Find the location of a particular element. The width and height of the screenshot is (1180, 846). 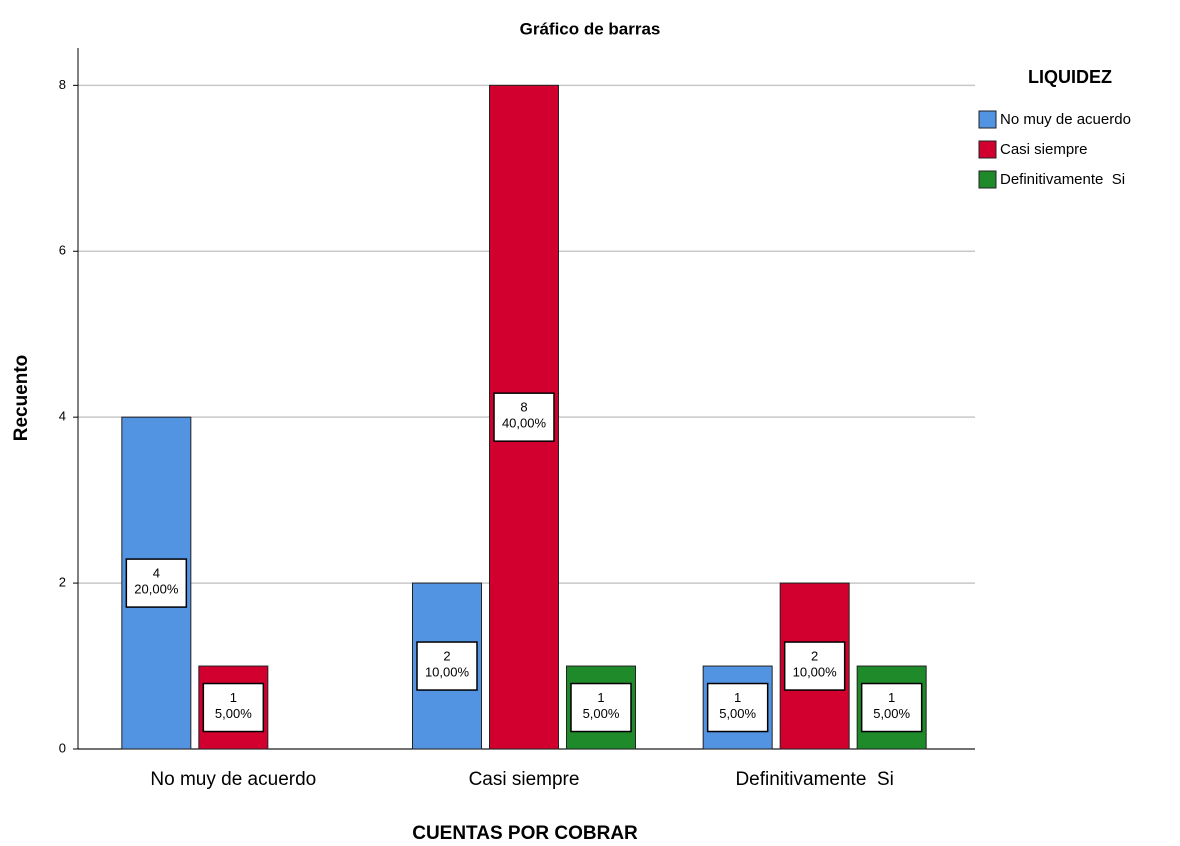

legend-label: Definitivamente Si is located at coordinates (1062, 179).